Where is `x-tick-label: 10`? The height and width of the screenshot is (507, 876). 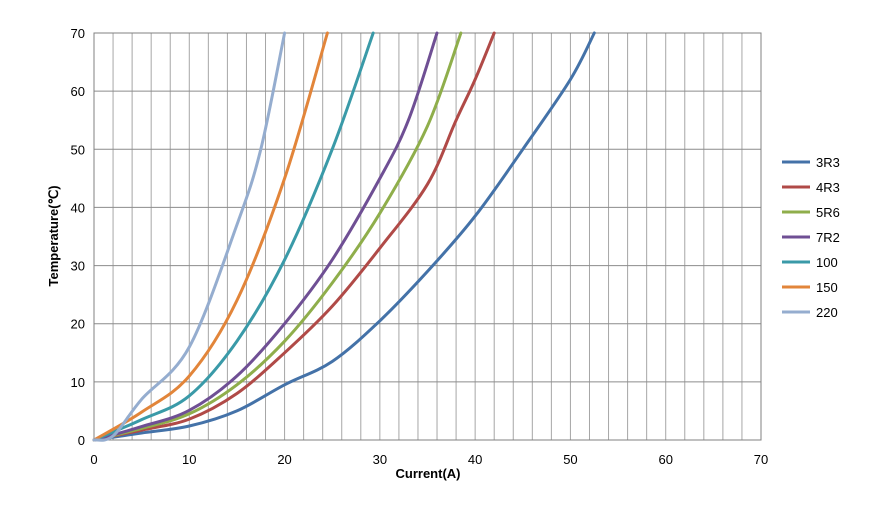 x-tick-label: 10 is located at coordinates (189, 459).